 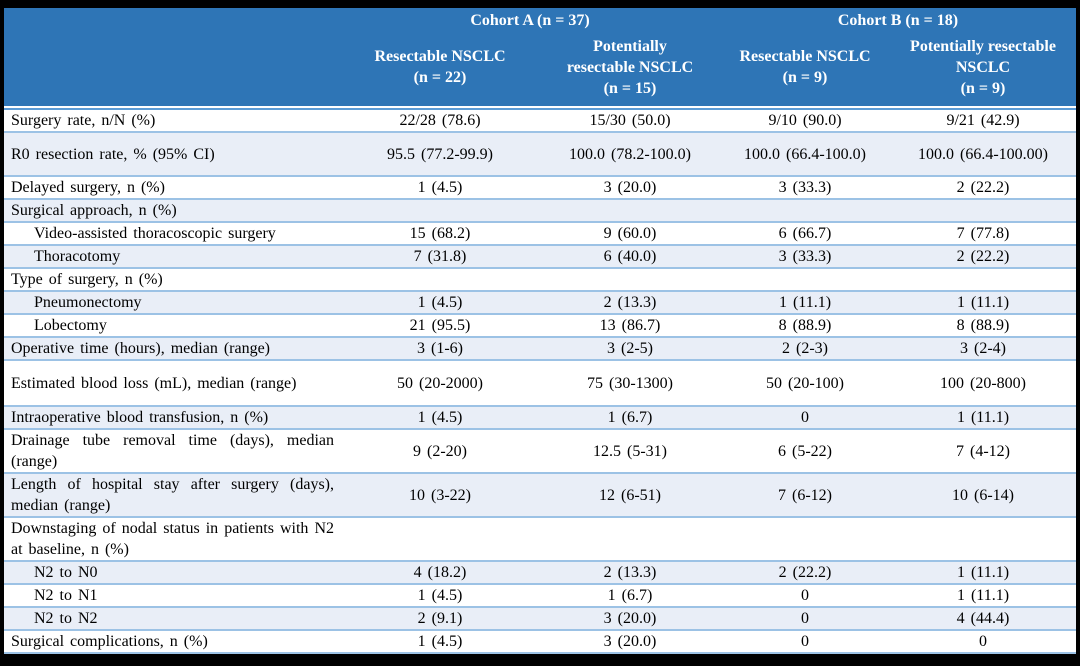 What do you see at coordinates (630, 67) in the screenshot?
I see `header-col-potentially-resectable-a: Potentially resectable NSCLC (n = 15)` at bounding box center [630, 67].